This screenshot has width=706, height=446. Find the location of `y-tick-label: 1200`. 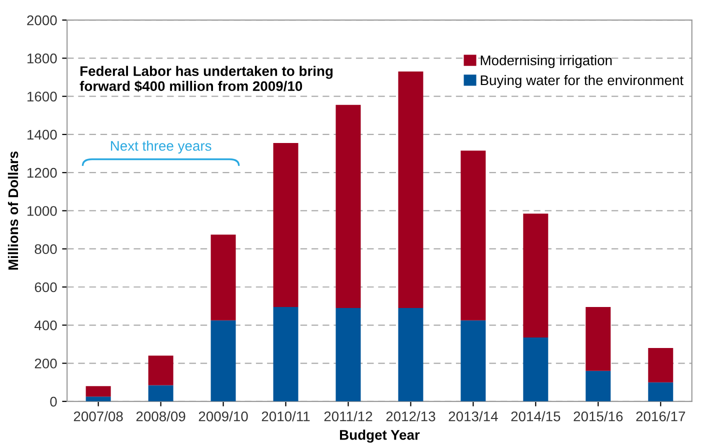

y-tick-label: 1200 is located at coordinates (42, 173).